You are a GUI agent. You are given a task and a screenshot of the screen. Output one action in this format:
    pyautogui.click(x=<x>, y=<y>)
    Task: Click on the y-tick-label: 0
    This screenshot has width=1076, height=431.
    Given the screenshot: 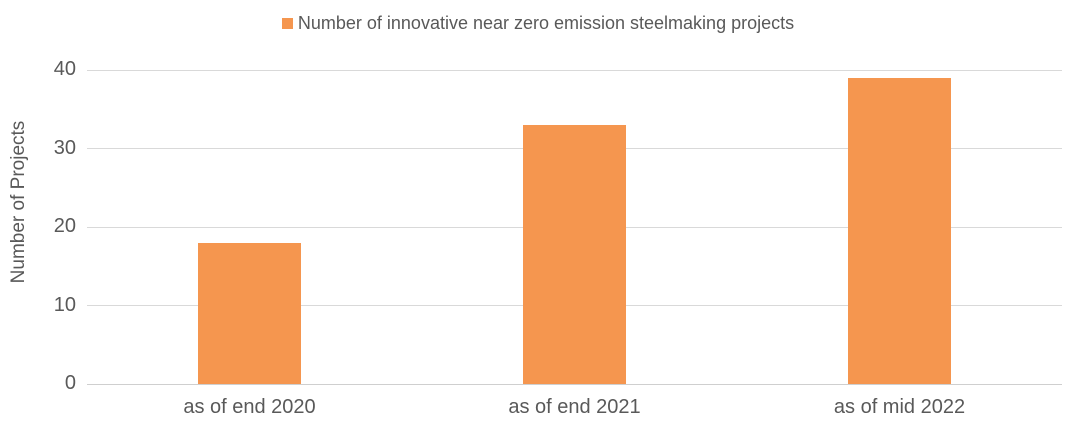 What is the action you would take?
    pyautogui.click(x=70, y=383)
    